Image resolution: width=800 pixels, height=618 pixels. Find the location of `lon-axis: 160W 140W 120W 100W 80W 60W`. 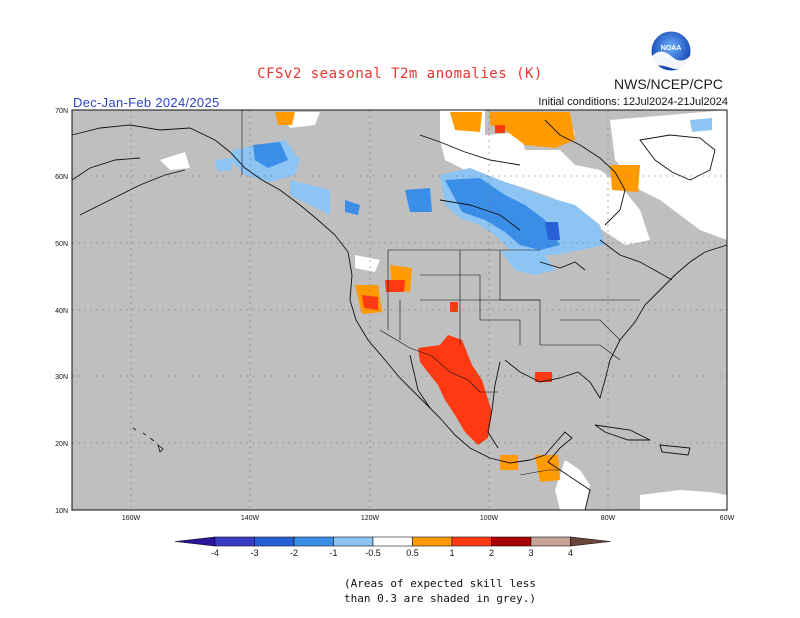

lon-axis: 160W 140W 120W 100W 80W 60W is located at coordinates (428, 518).